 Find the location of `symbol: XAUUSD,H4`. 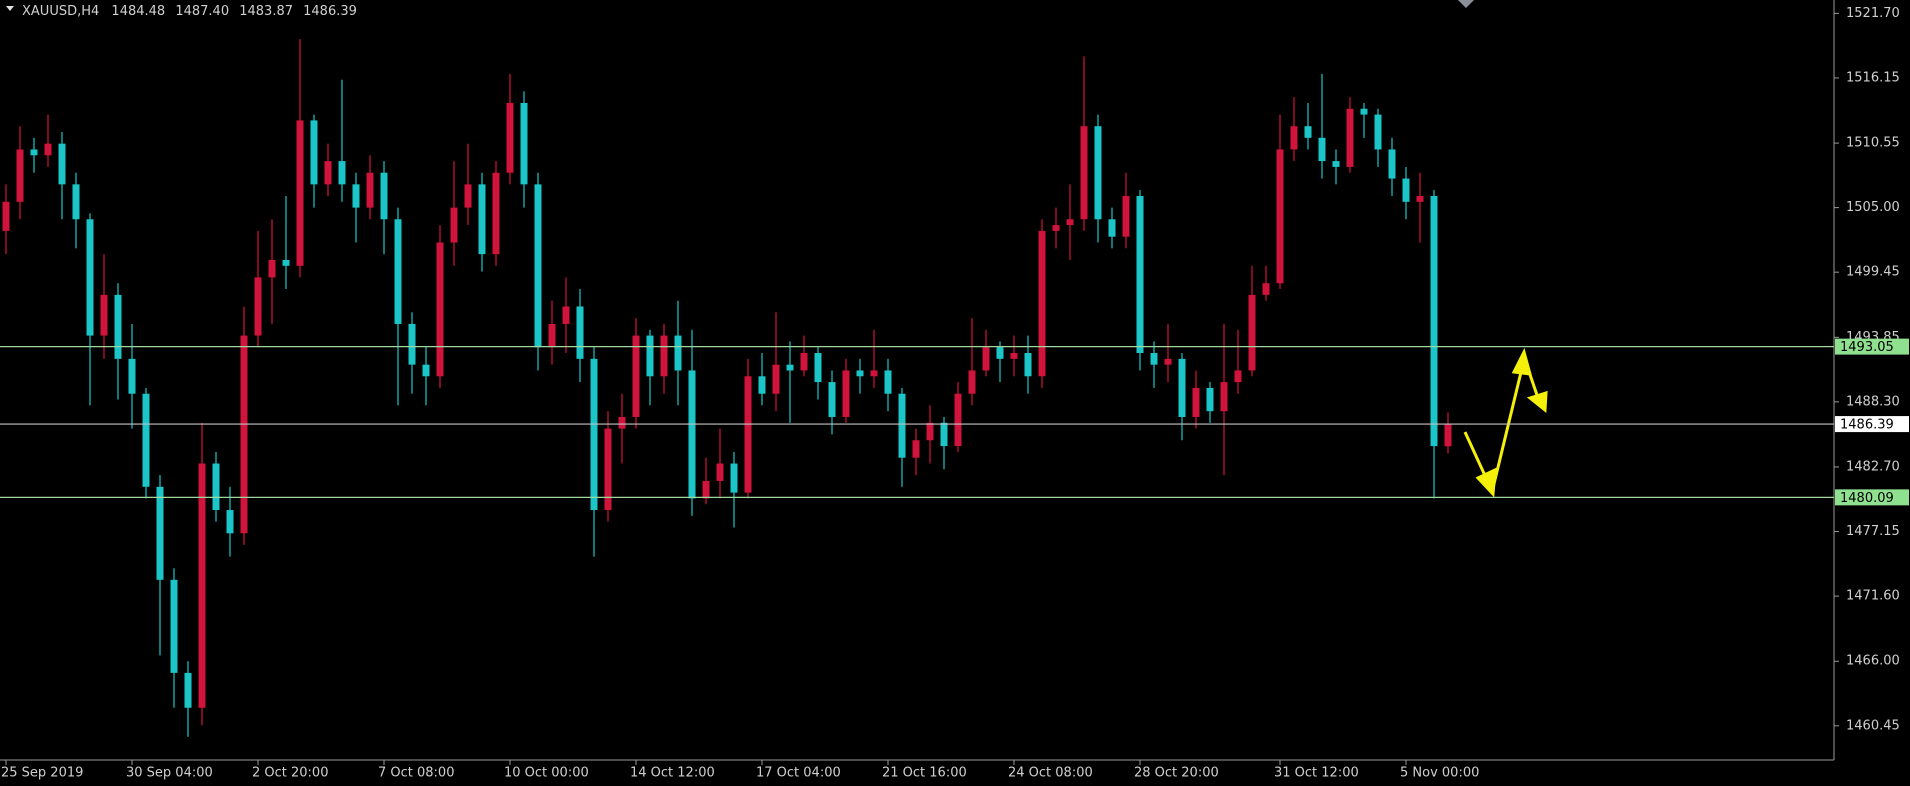

symbol: XAUUSD,H4 is located at coordinates (60, 11).